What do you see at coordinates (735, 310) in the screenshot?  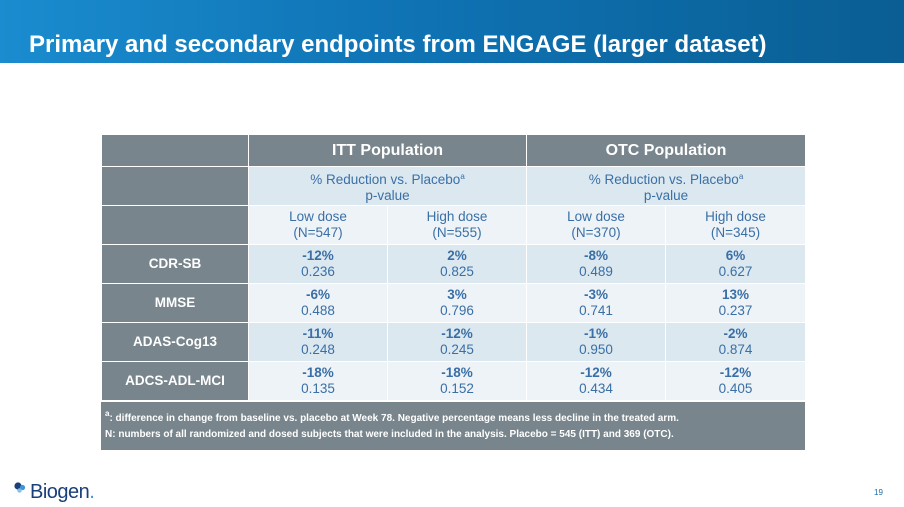 I see `p-value: 0.237` at bounding box center [735, 310].